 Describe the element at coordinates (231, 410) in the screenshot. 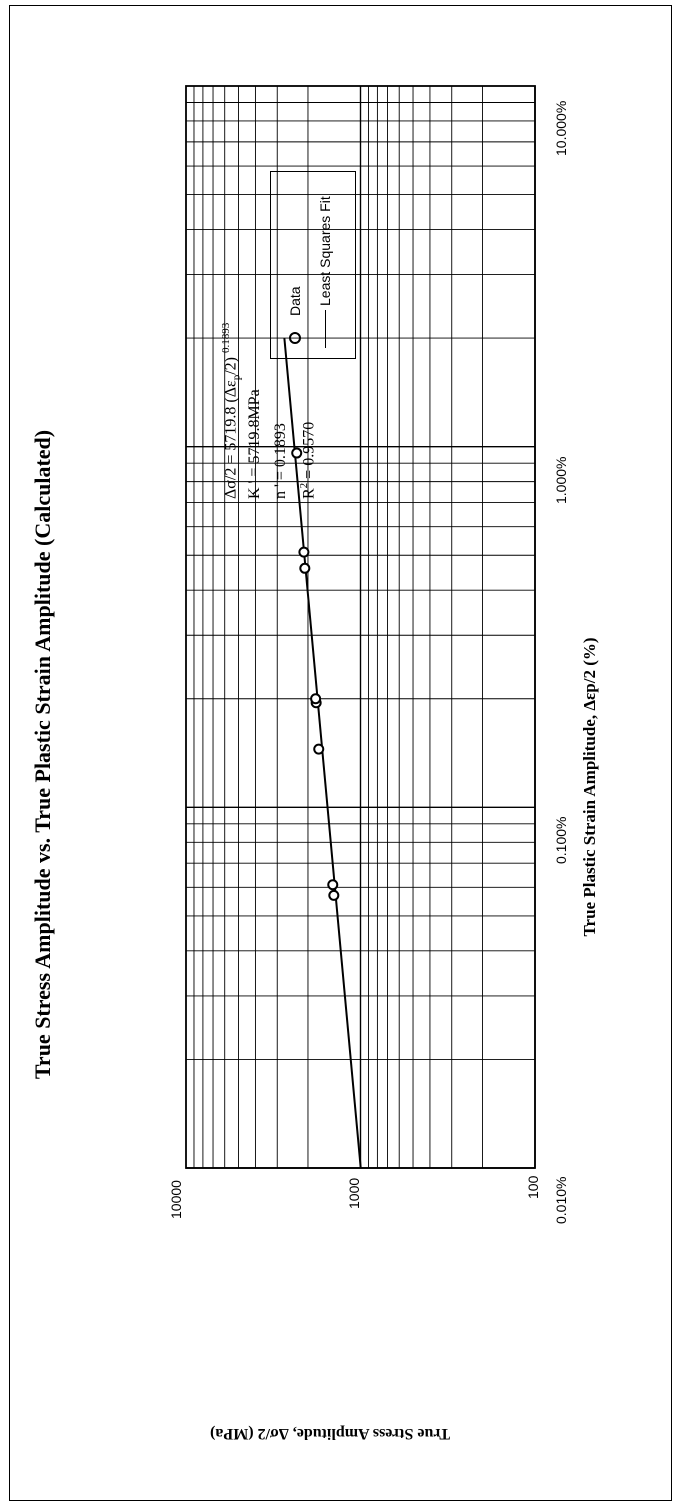

I see `equation-annotation: Δσ/2 = 5719.8 (Δεp/2) 0.1893` at that location.